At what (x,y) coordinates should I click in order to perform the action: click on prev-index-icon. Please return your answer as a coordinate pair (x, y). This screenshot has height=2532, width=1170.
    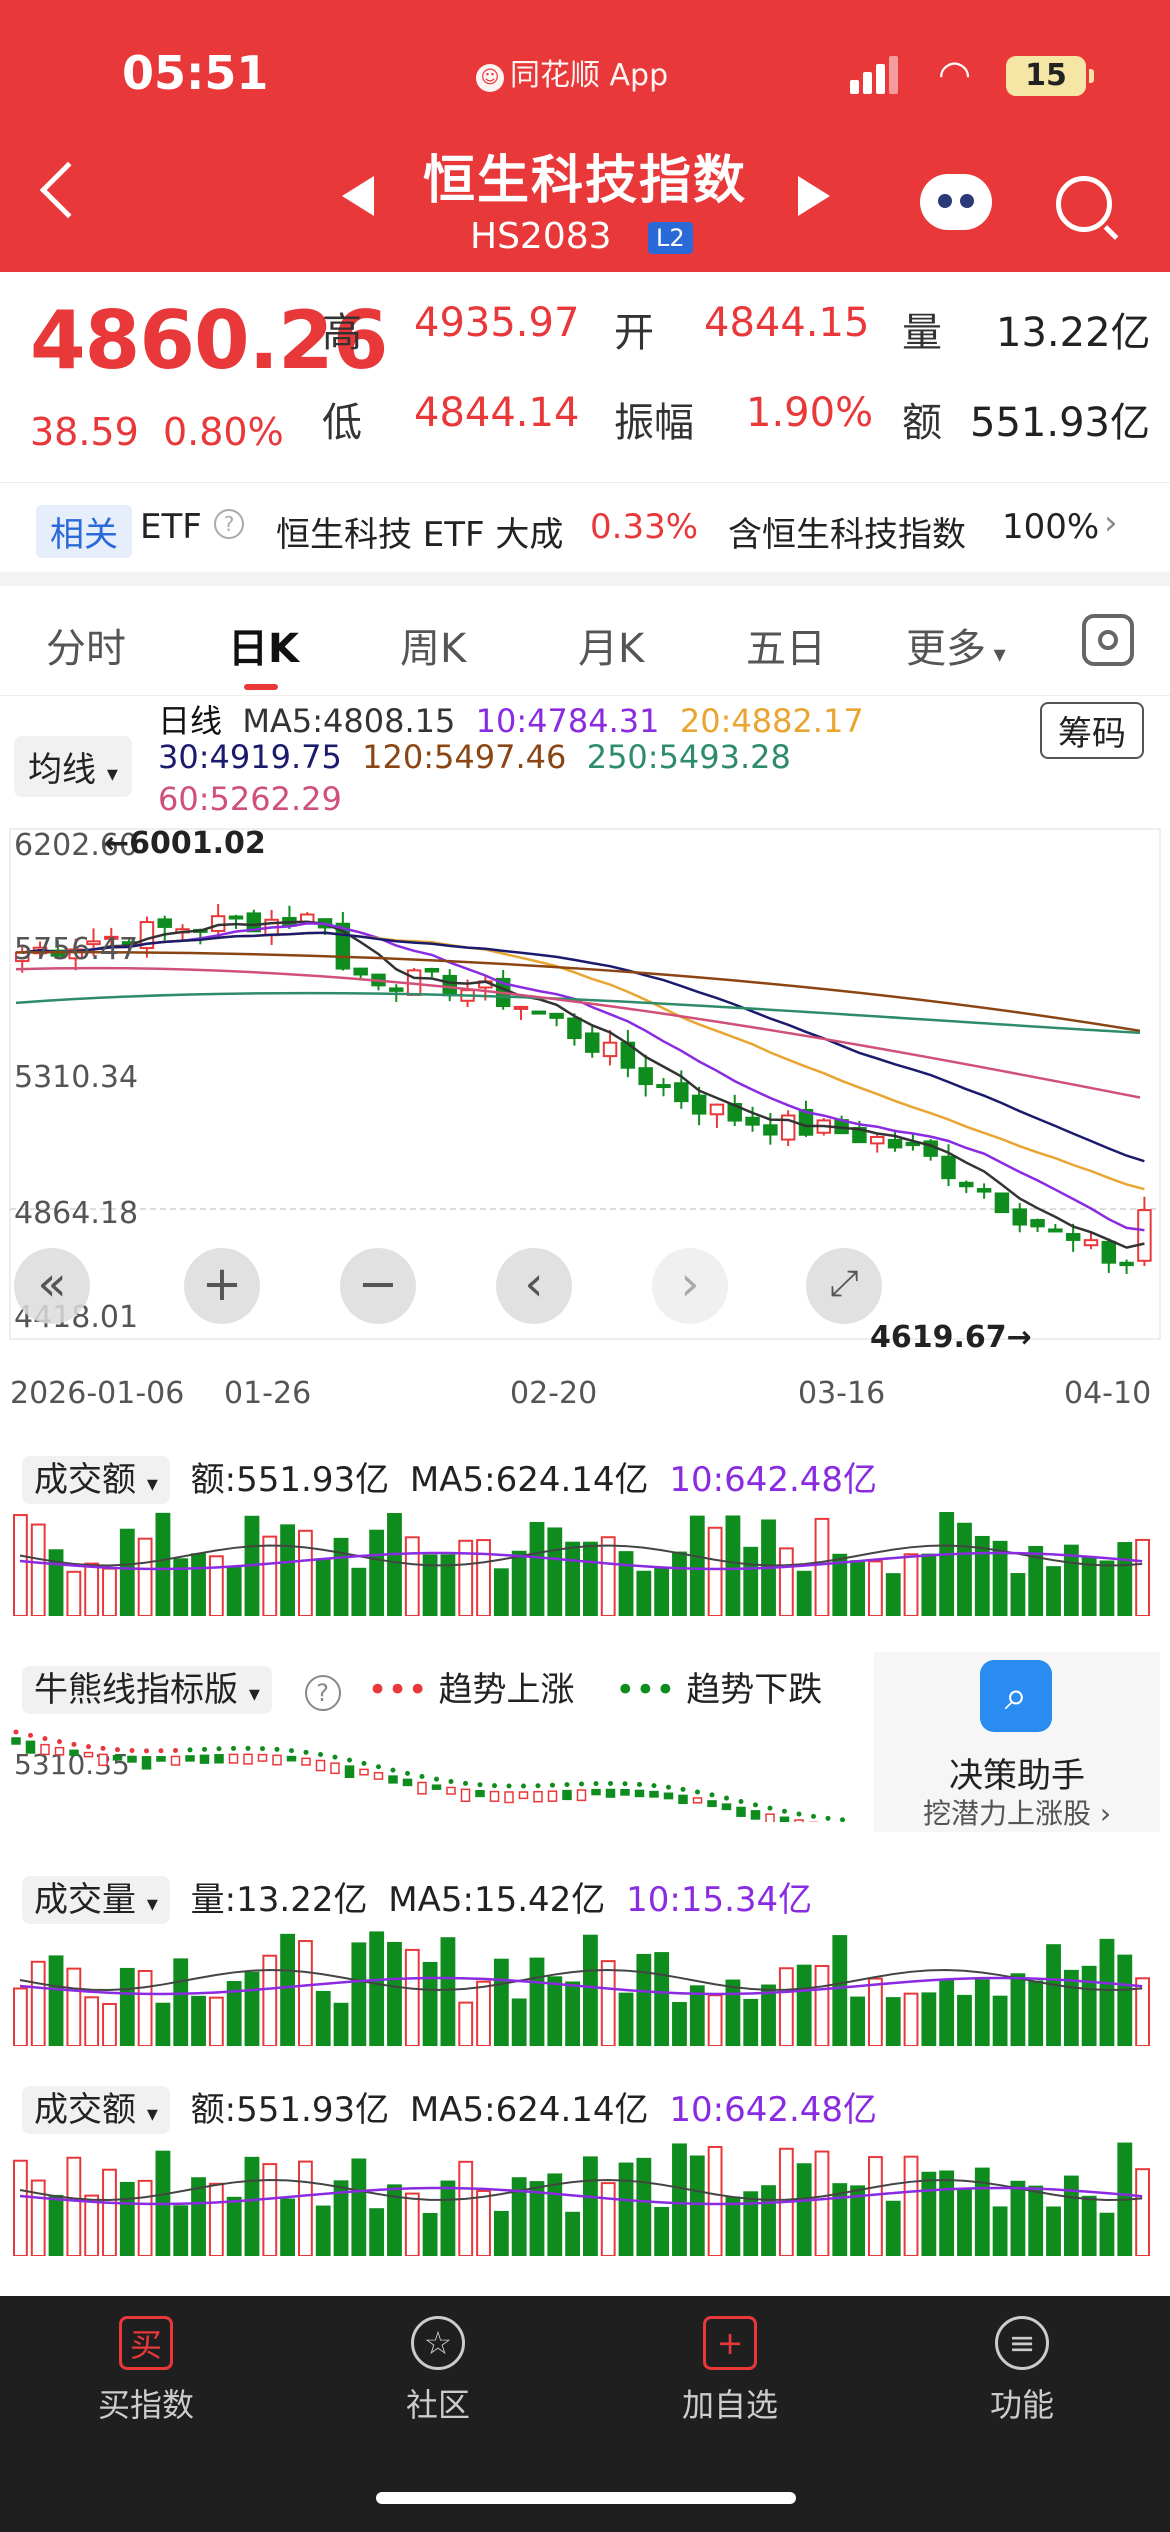
    Looking at the image, I should click on (358, 196).